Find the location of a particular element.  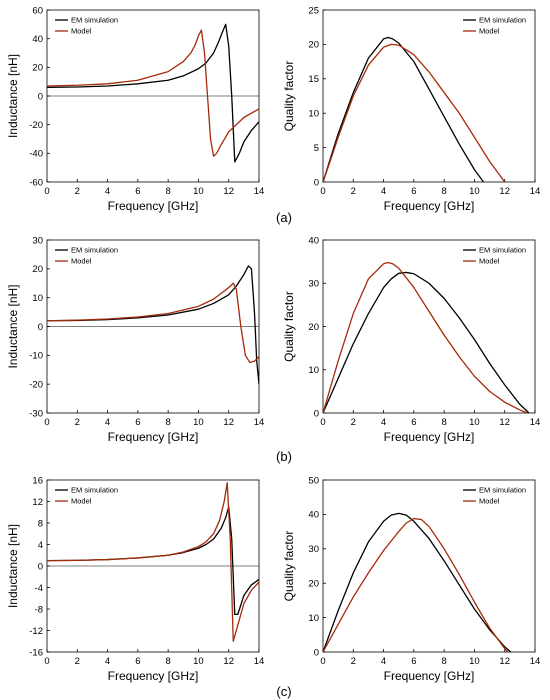

y-tick-label: 25 is located at coordinates (313, 10).